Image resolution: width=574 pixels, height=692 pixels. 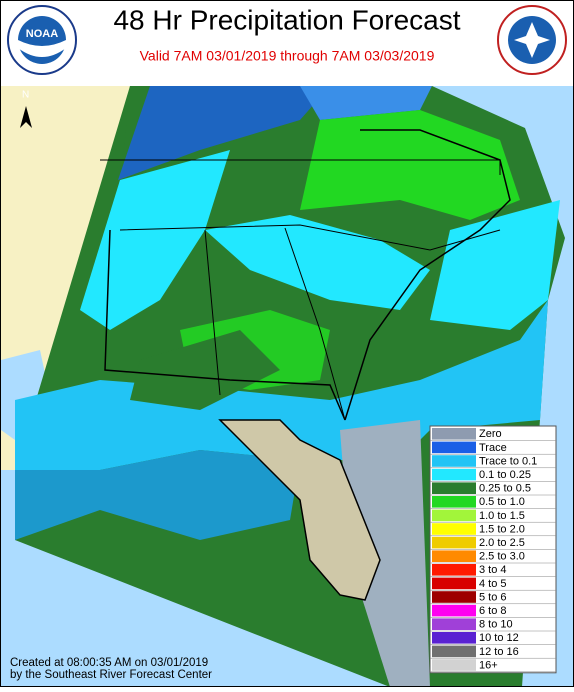 What do you see at coordinates (287, 43) in the screenshot?
I see `header` at bounding box center [287, 43].